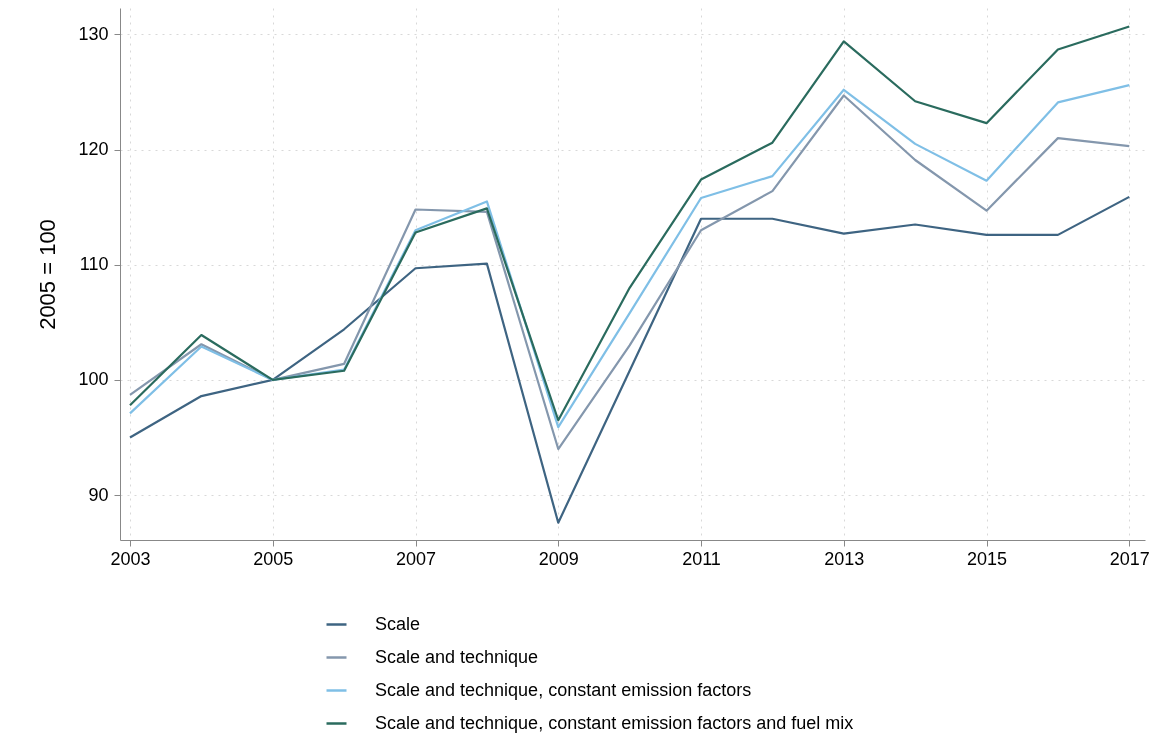  What do you see at coordinates (1129, 558) in the screenshot?
I see `x-tick-label: 2017` at bounding box center [1129, 558].